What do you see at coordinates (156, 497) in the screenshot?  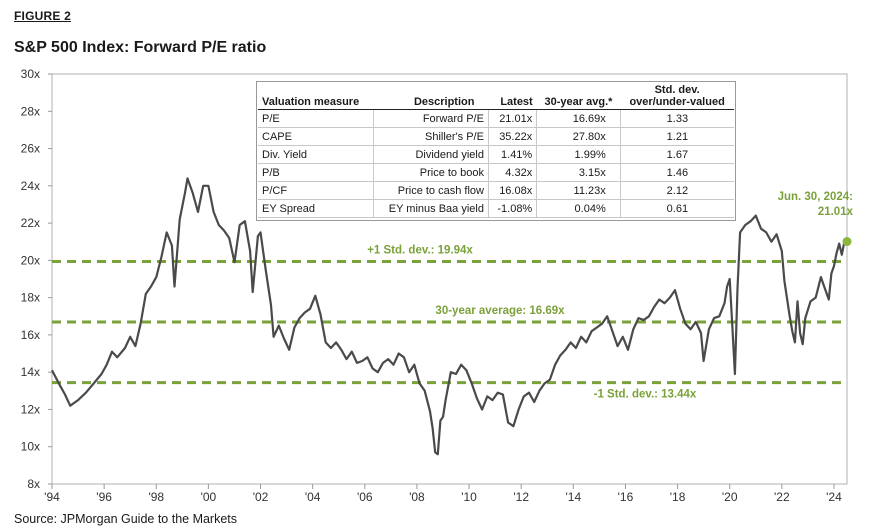 I see `x-tick-label: '98` at bounding box center [156, 497].